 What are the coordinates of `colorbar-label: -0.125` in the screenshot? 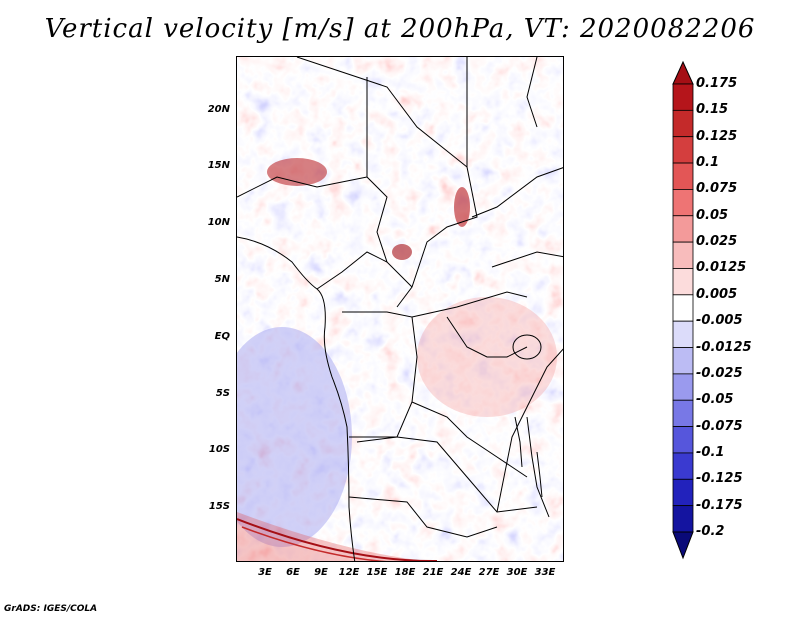 It's located at (719, 479).